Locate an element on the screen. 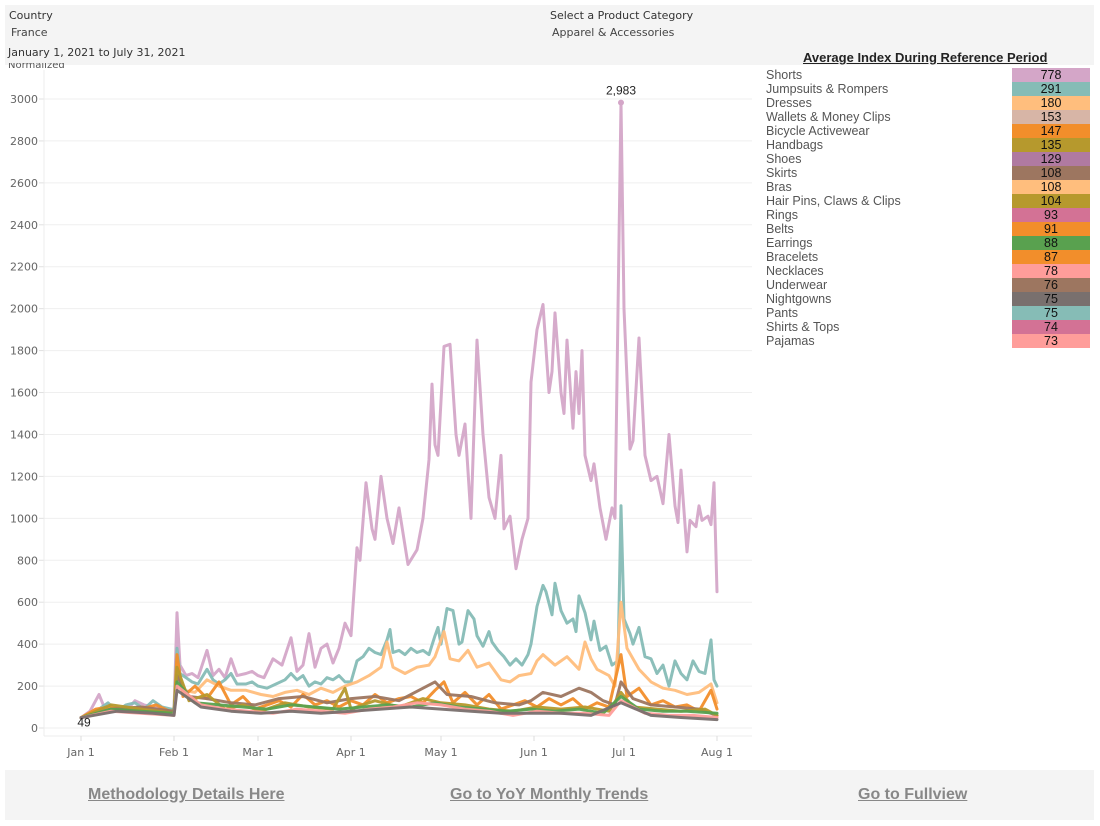 This screenshot has width=1100, height=826. y-tick-label: 2600 is located at coordinates (24, 183).